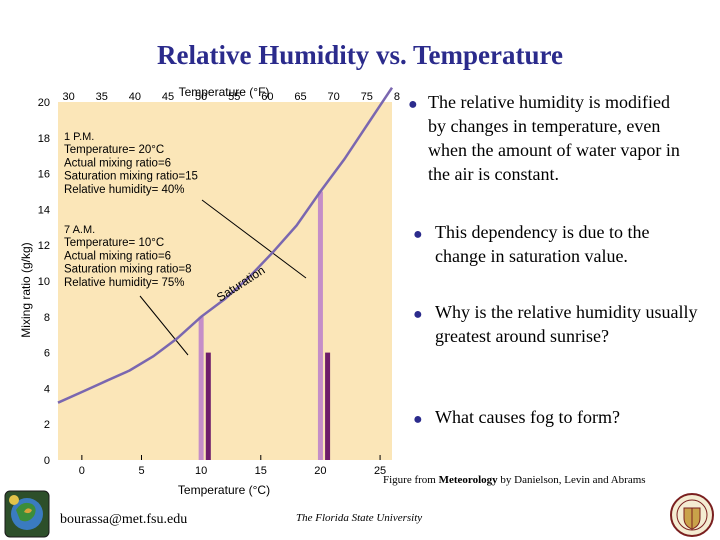 Image resolution: width=720 pixels, height=540 pixels. I want to click on x-tick-label: 25, so click(380, 471).